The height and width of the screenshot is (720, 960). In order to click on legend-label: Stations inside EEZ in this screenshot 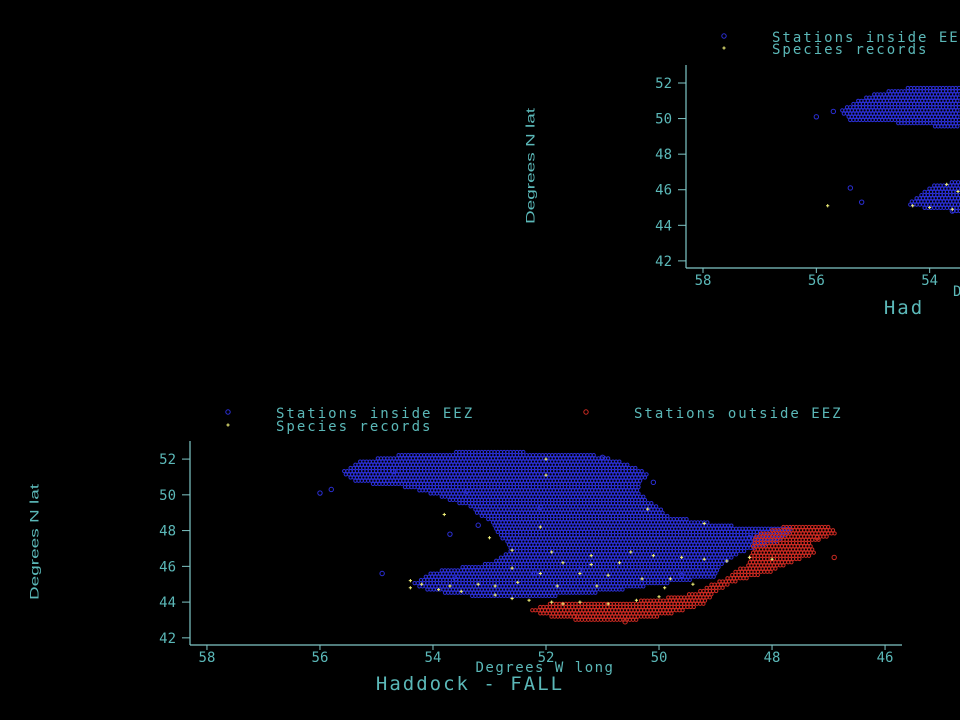, I will do `click(375, 414)`.